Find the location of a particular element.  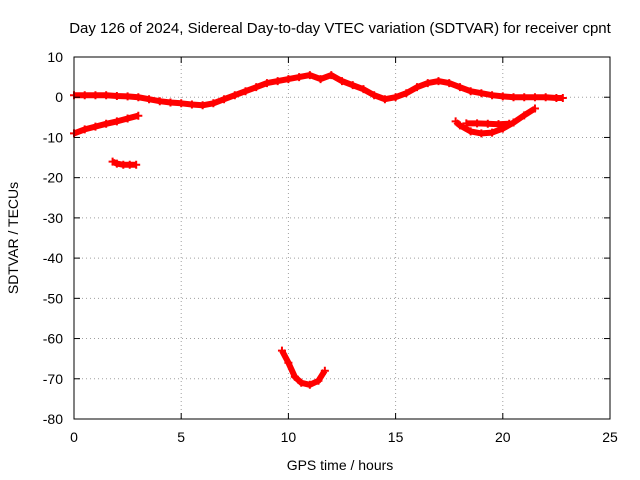

y-tick-label: -50 is located at coordinates (53, 298).